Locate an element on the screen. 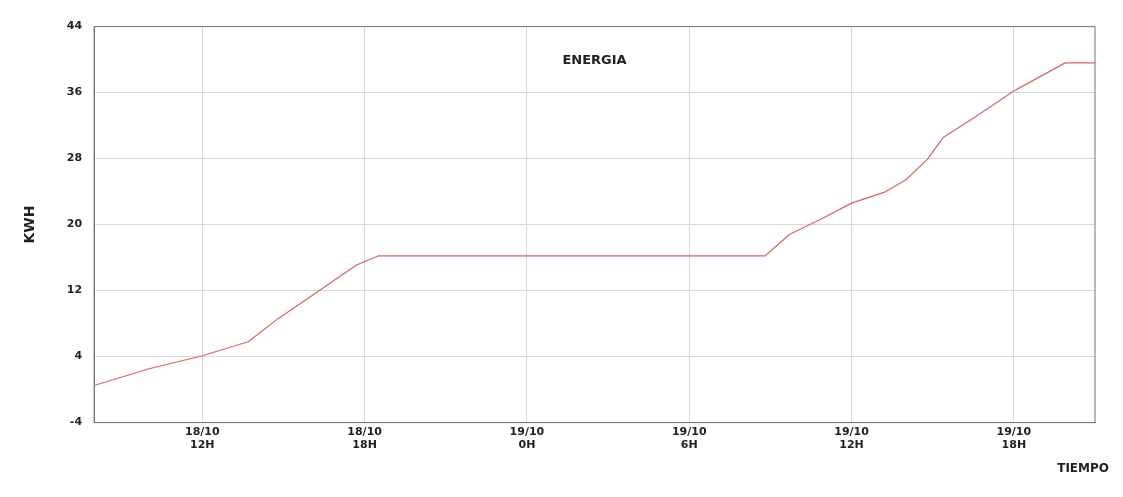 Image resolution: width=1123 pixels, height=497 pixels. y-tick-label: 4 is located at coordinates (78, 356).